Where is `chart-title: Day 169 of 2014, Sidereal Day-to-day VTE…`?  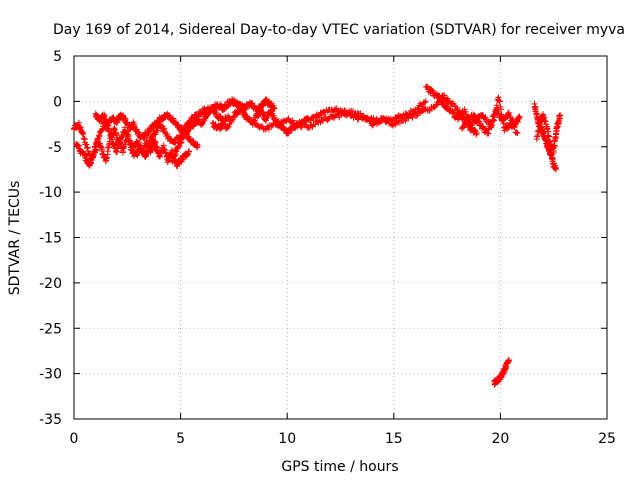 chart-title: Day 169 of 2014, Sidereal Day-to-day VTE… is located at coordinates (339, 30).